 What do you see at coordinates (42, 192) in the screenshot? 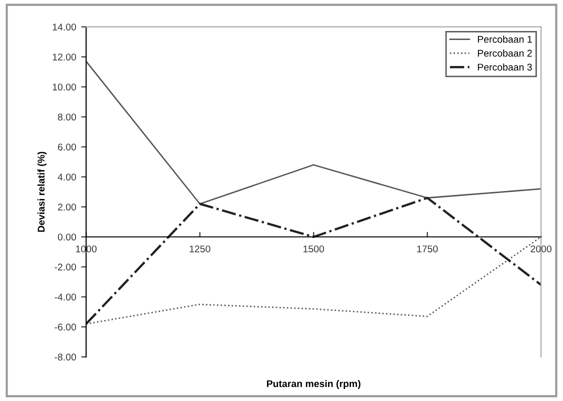
I see `y-axis-title: Deviasi relatif (%)` at bounding box center [42, 192].